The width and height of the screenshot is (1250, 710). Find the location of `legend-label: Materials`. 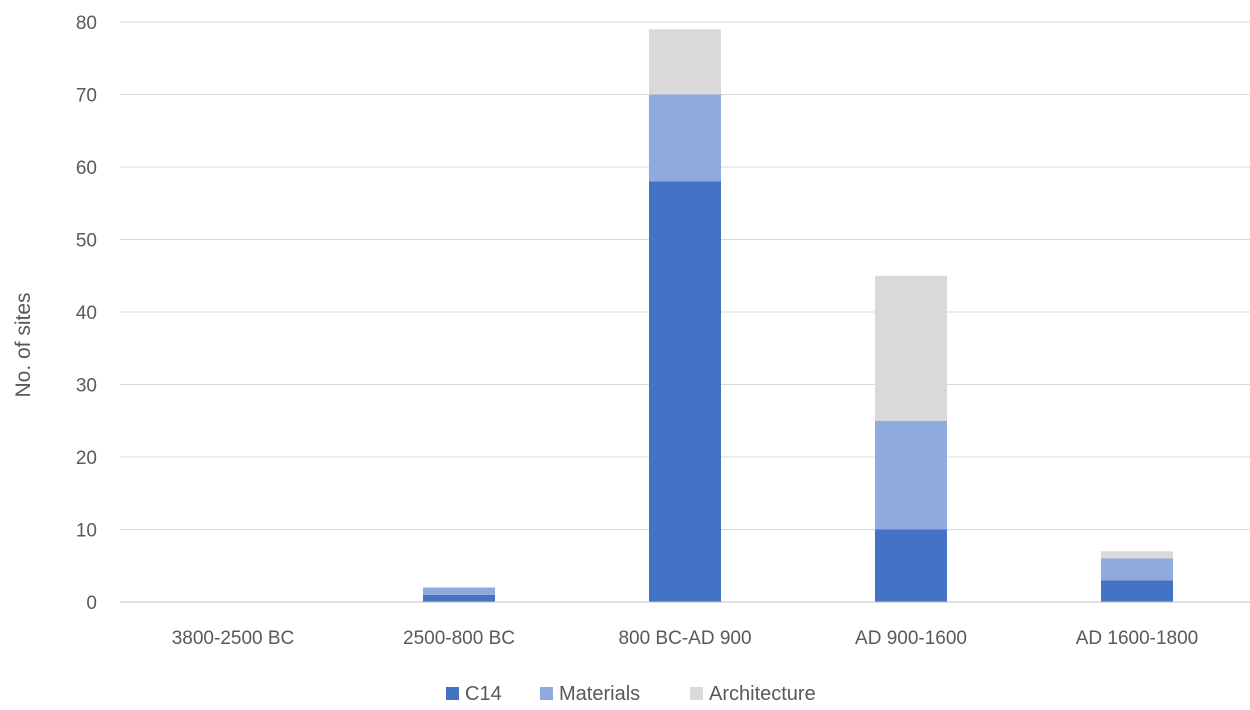

legend-label: Materials is located at coordinates (599, 694).